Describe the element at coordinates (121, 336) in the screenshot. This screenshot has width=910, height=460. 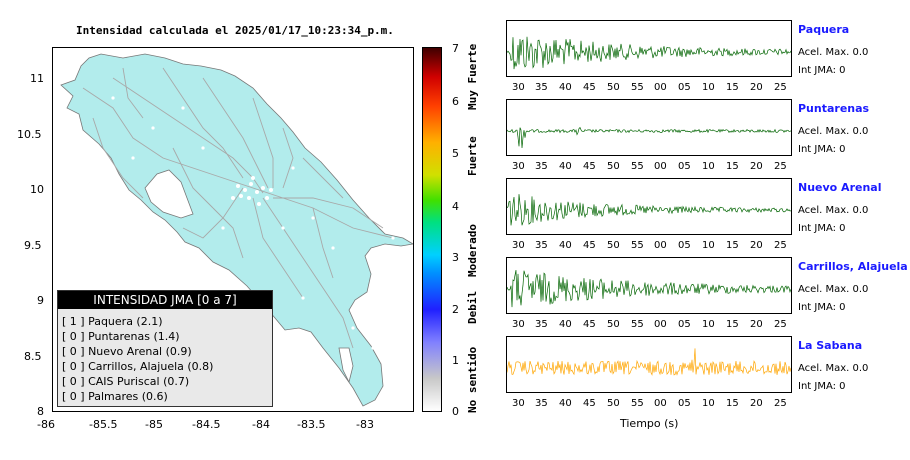
I see `legend-item: [ 0 ] Puntarenas (1.4)` at that location.